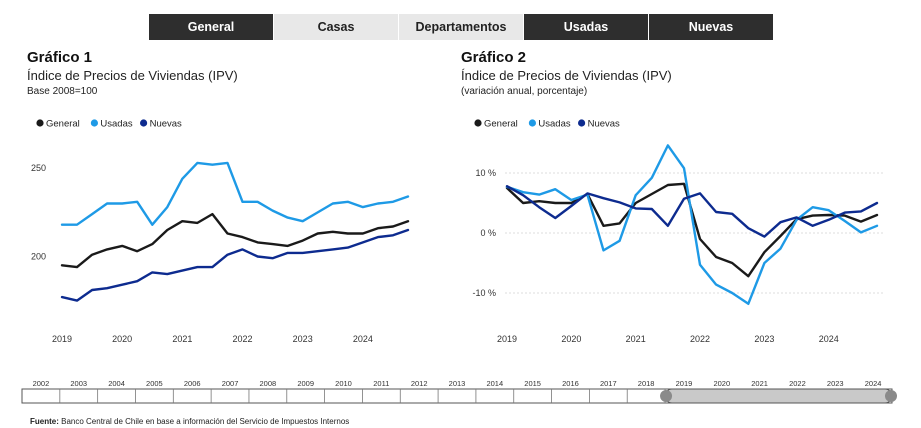 Image resolution: width=921 pixels, height=428 pixels. Describe the element at coordinates (778, 396) in the screenshot. I see `timeline-selection` at that location.